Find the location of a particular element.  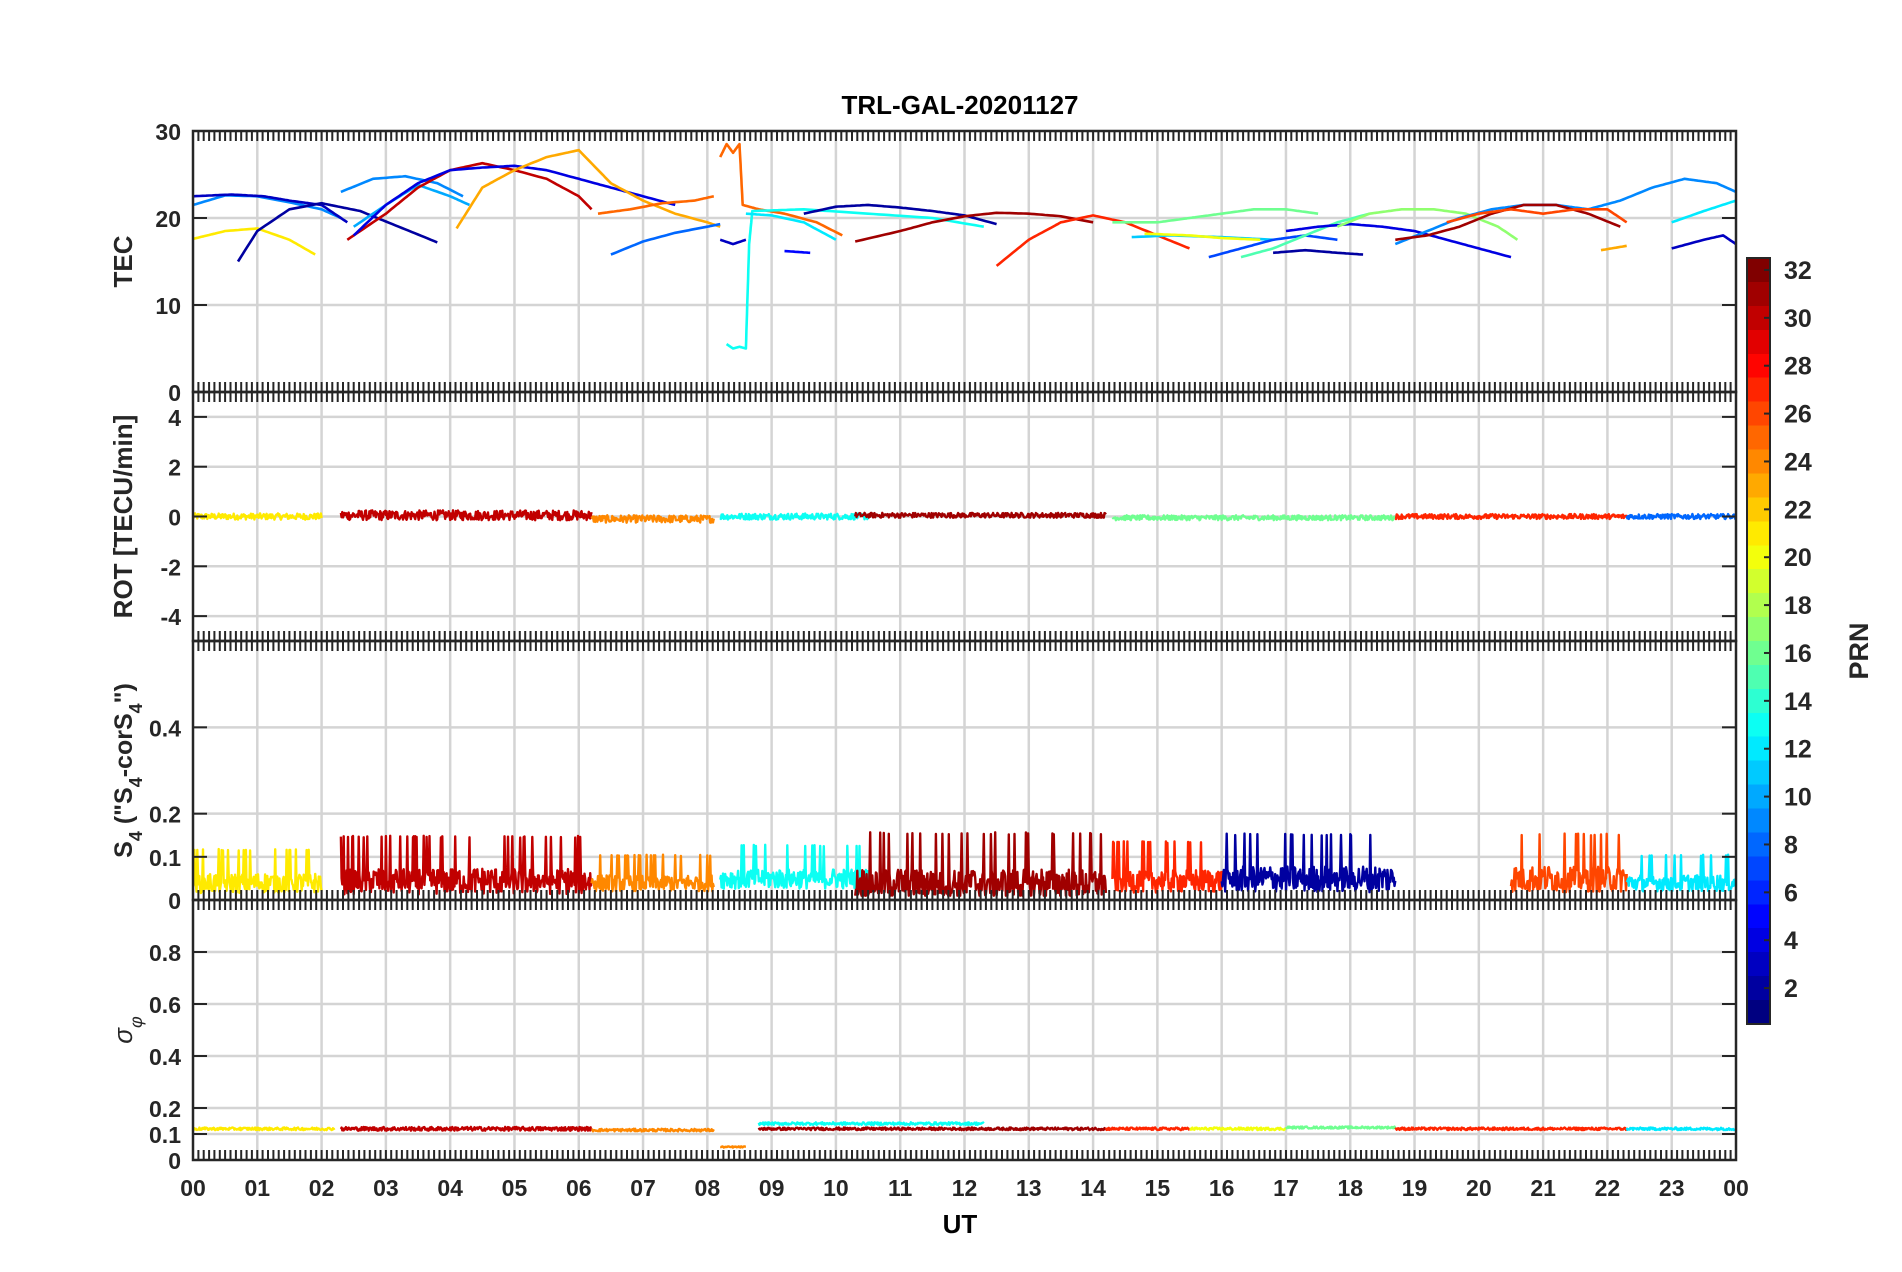

x-tick-label: 22 is located at coordinates (1608, 1188).